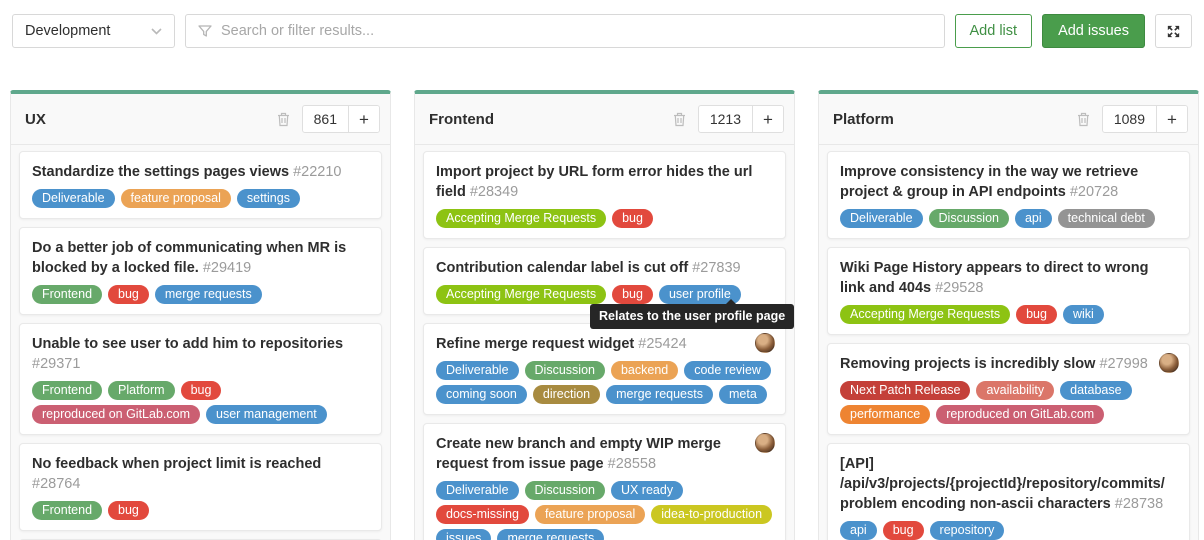 The image size is (1204, 540). Describe the element at coordinates (266, 414) in the screenshot. I see `issue-label: user management` at that location.